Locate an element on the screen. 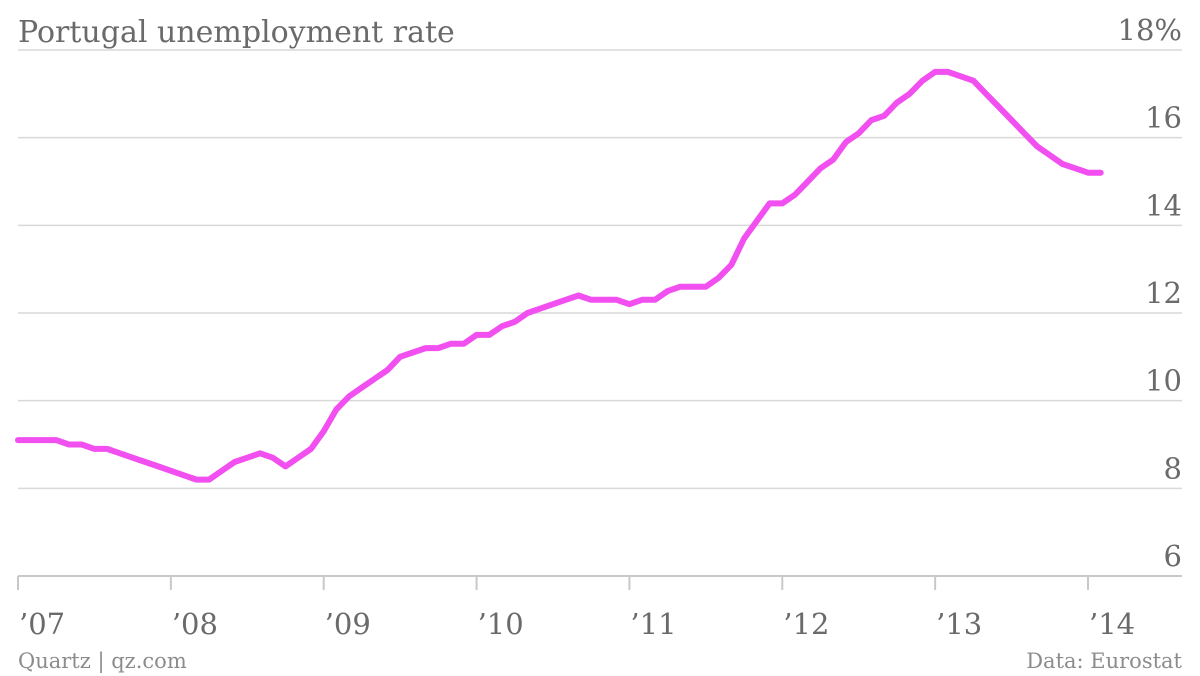 Image resolution: width=1200 pixels, height=676 pixels. y-tick-label: 8 is located at coordinates (1173, 468).